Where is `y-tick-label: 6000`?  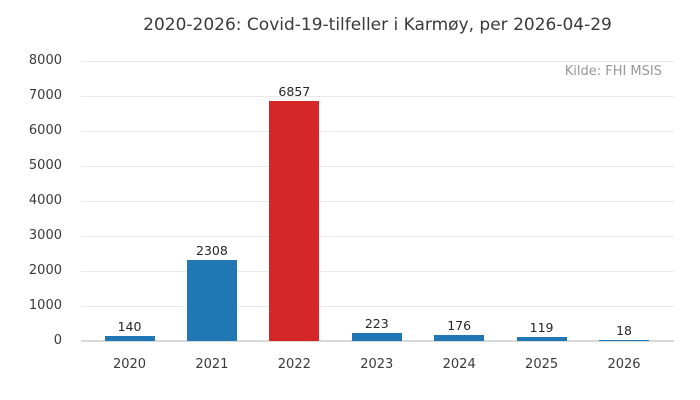 y-tick-label: 6000 is located at coordinates (45, 130).